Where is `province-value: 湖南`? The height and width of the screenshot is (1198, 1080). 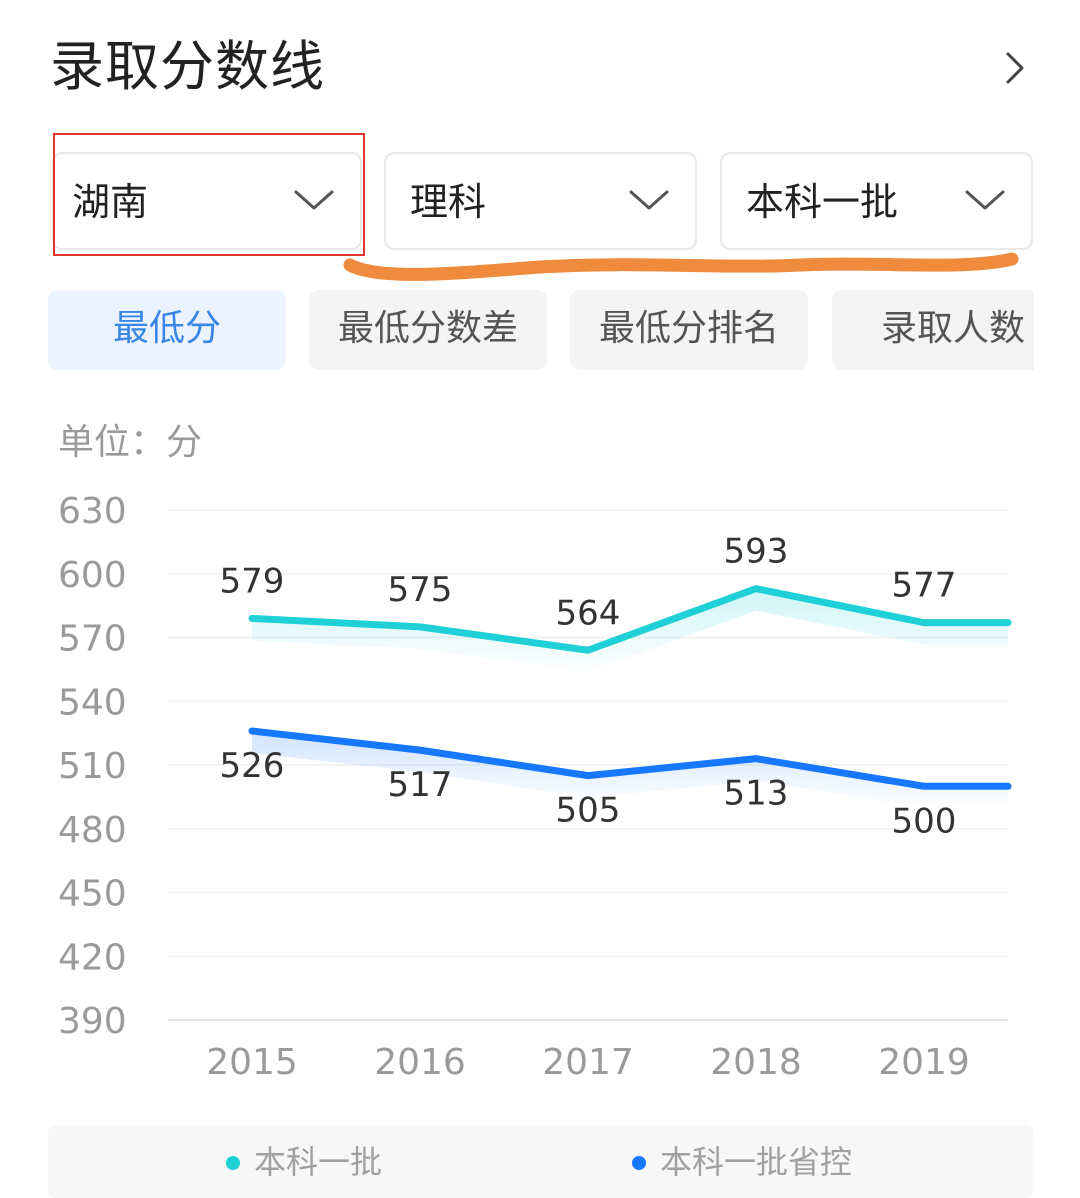 province-value: 湖南 is located at coordinates (110, 202).